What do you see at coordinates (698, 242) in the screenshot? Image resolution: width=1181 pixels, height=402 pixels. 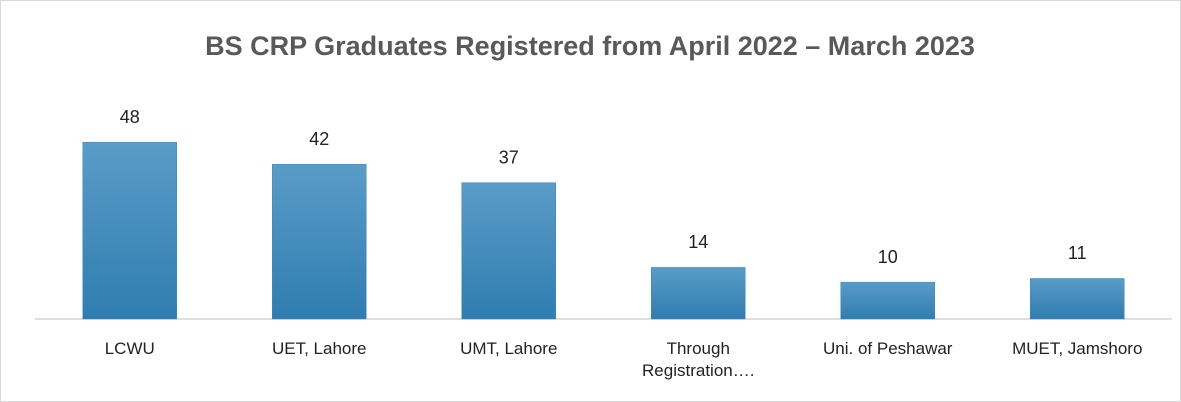 I see `data-label: 14` at bounding box center [698, 242].